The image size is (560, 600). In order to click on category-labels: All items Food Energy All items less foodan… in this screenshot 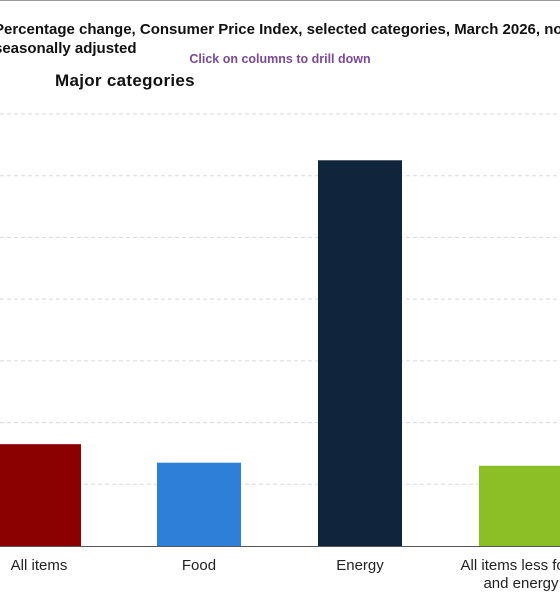, I will do `click(285, 574)`.